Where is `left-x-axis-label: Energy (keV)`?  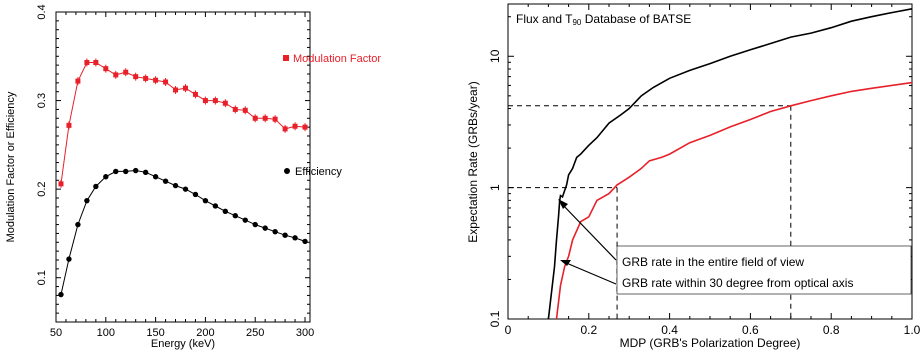
left-x-axis-label: Energy (keV) is located at coordinates (183, 344).